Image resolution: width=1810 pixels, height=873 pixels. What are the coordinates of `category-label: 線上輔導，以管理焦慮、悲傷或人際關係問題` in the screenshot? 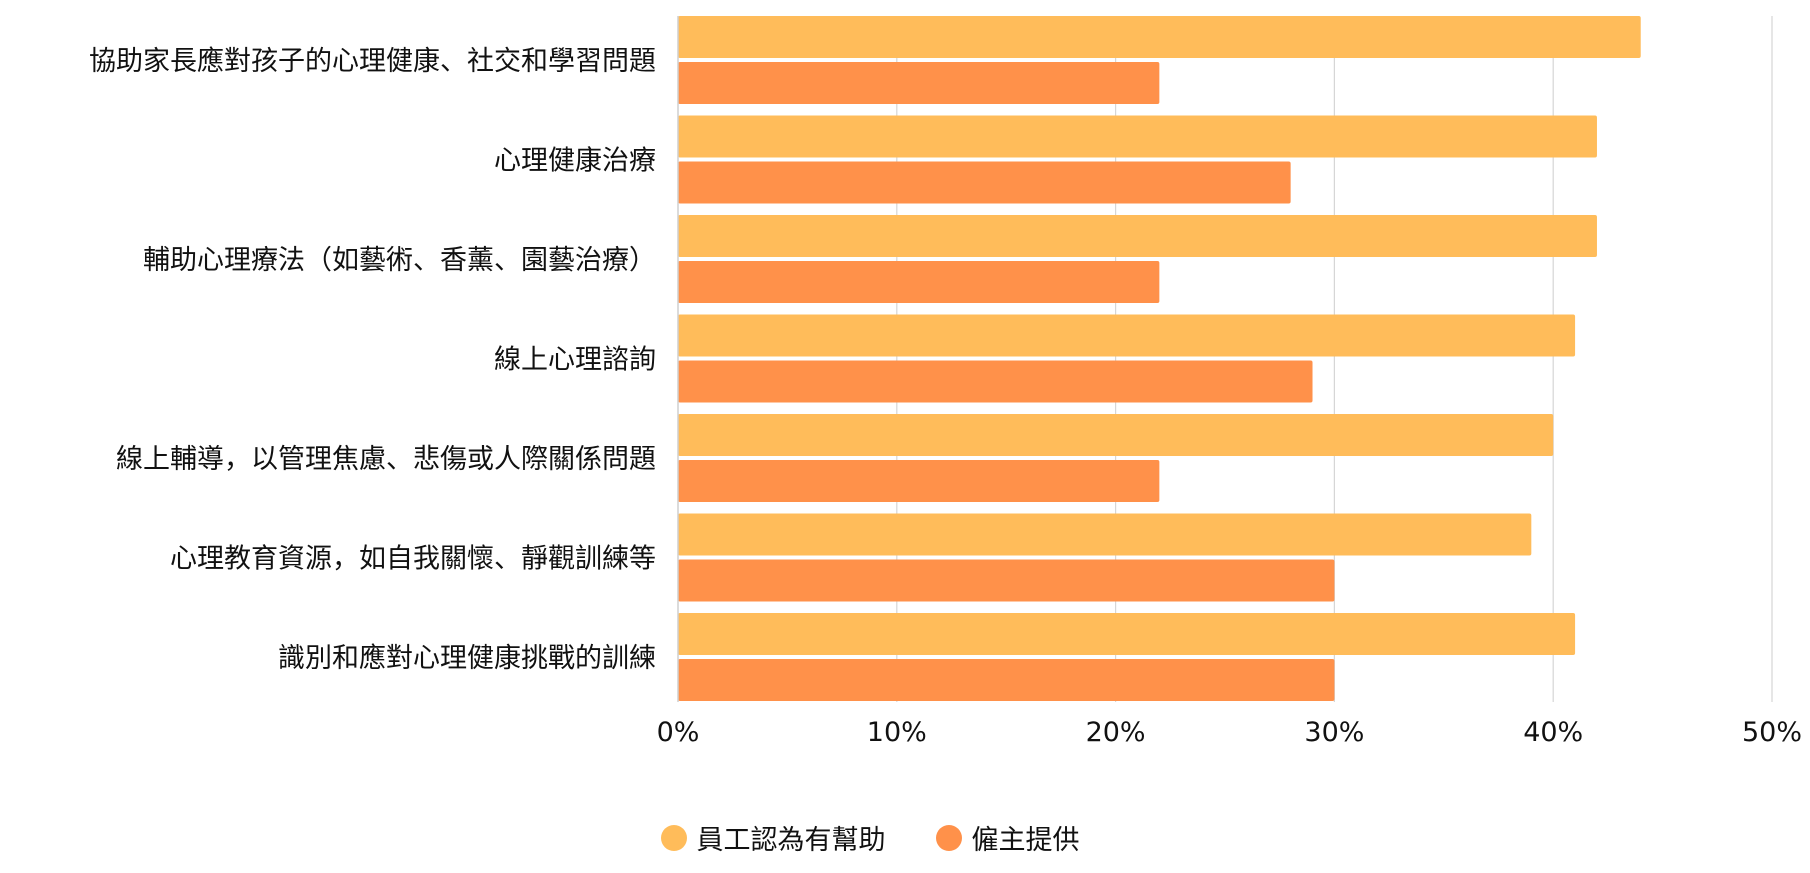 It's located at (386, 459).